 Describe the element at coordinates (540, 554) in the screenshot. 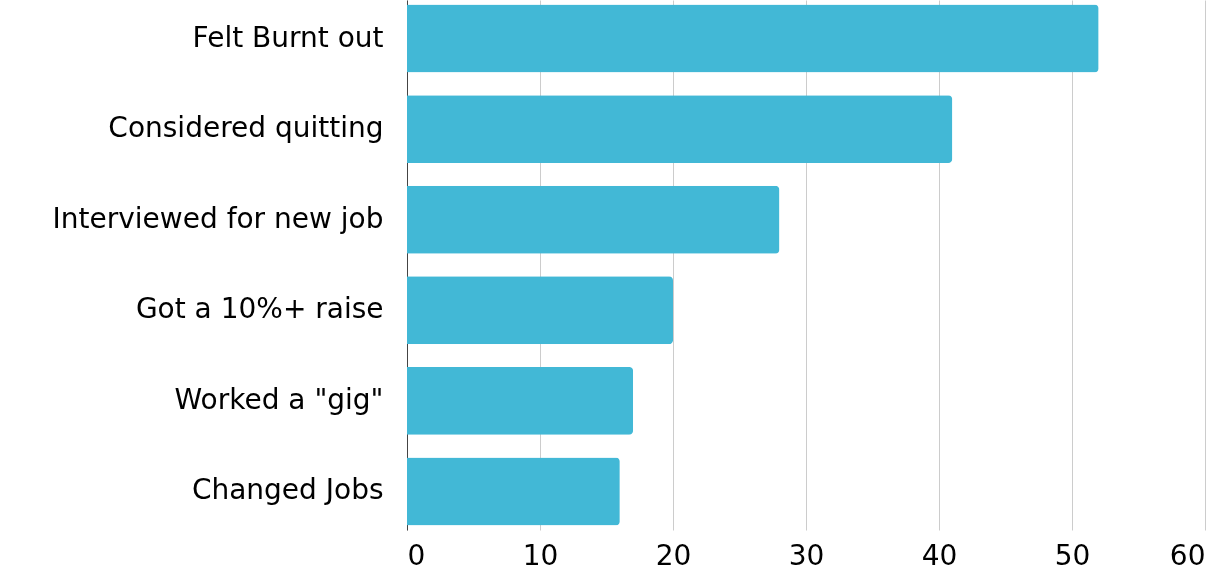

I see `x-tick-label: 10` at that location.